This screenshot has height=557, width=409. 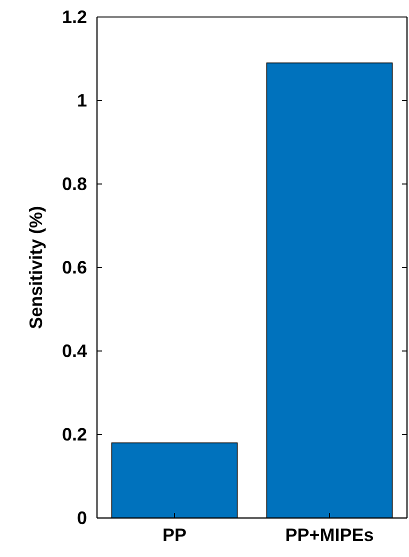 What do you see at coordinates (329, 534) in the screenshot?
I see `x-tick-label: PP+MIPEs` at bounding box center [329, 534].